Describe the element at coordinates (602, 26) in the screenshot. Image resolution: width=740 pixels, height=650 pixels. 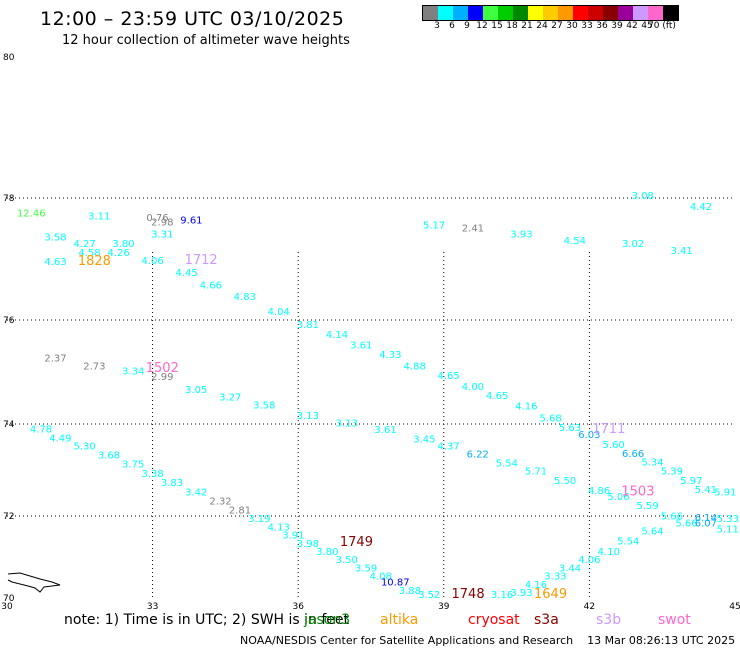
I see `colorbar-label: 36` at that location.